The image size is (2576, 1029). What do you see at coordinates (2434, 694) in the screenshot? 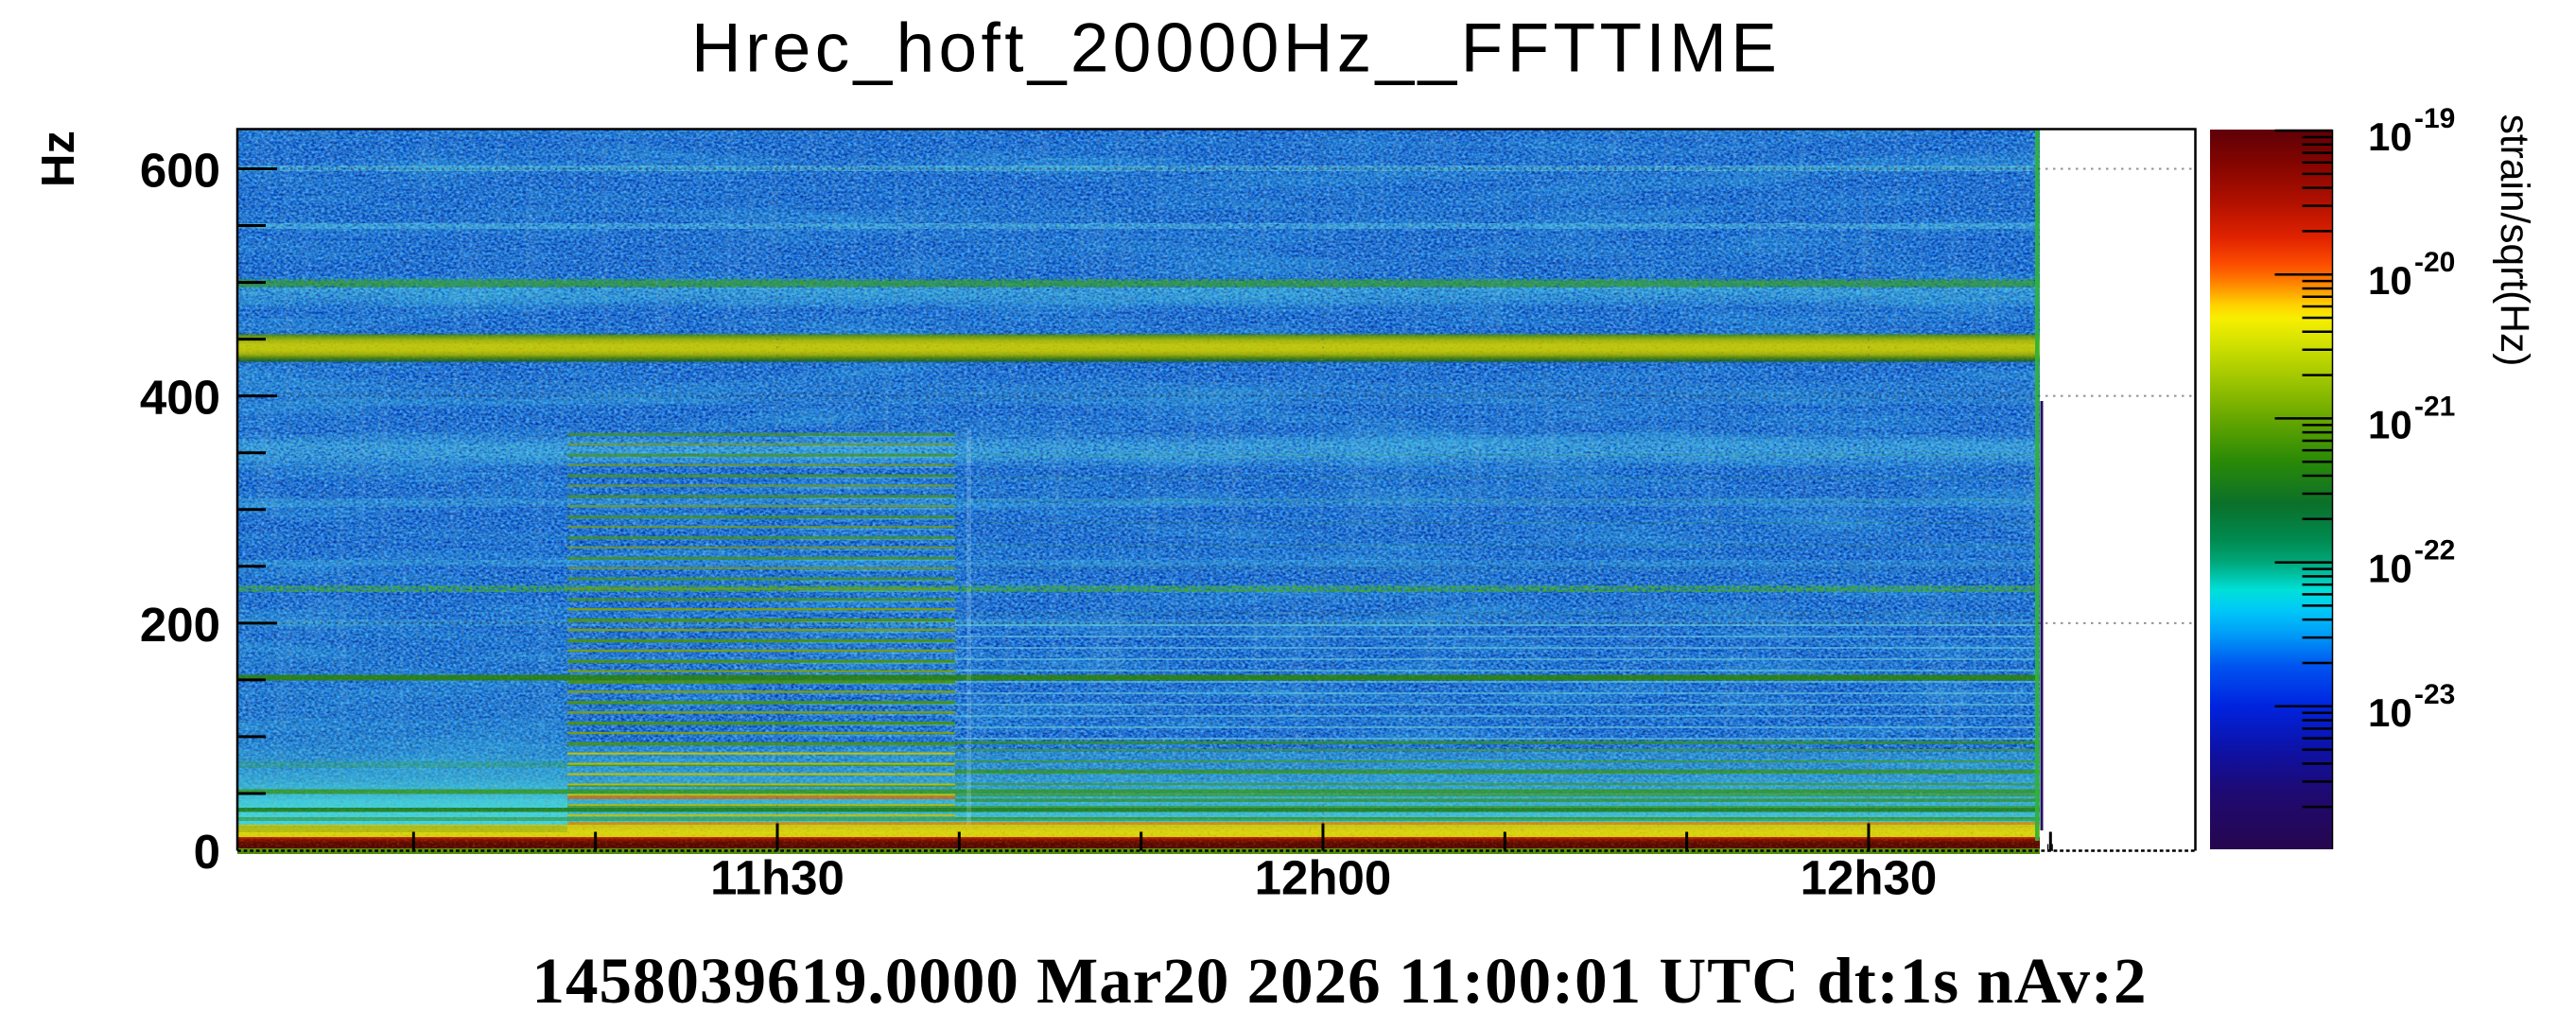
I see `svg-text: -23` at bounding box center [2434, 694].